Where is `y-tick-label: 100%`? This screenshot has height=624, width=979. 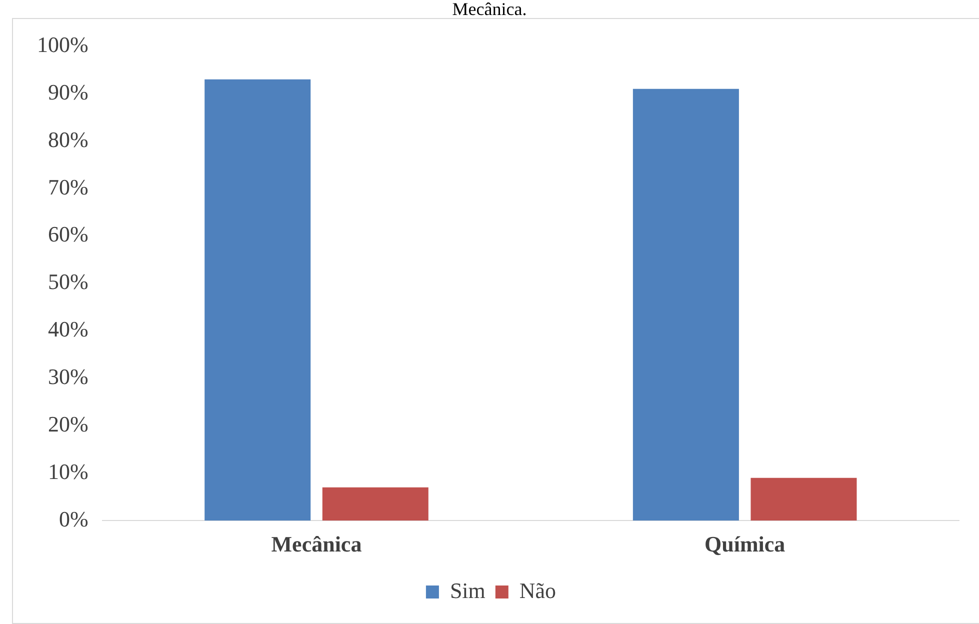
y-tick-label: 100% is located at coordinates (62, 44).